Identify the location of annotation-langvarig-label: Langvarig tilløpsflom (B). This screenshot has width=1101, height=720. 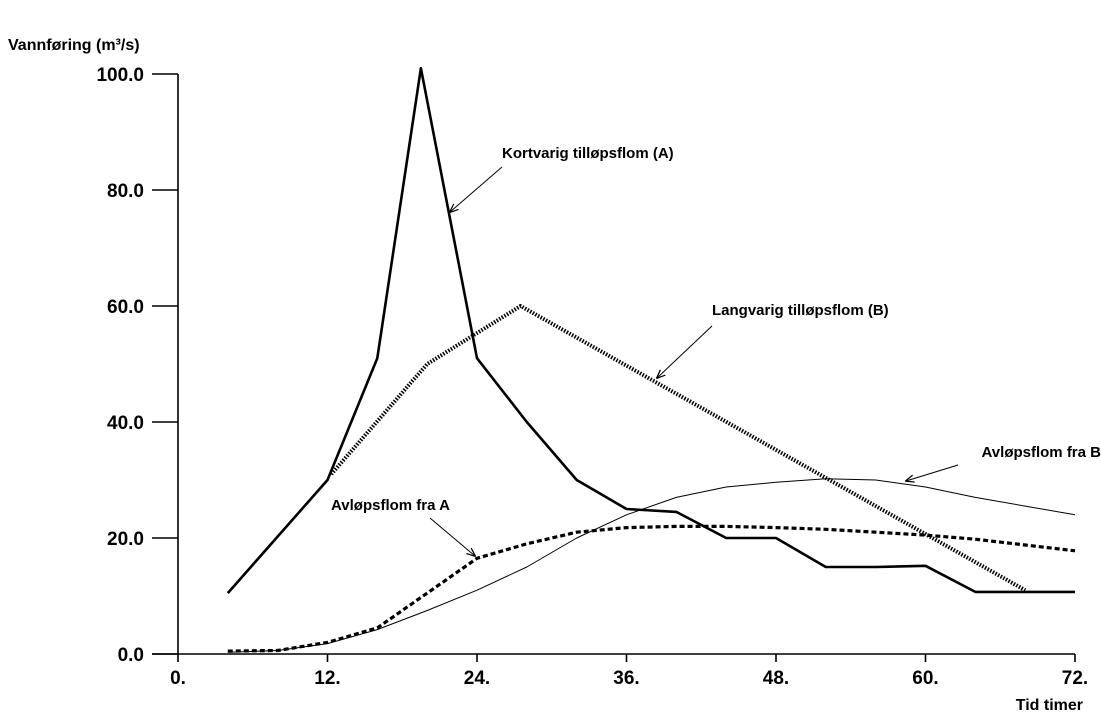
(800, 310).